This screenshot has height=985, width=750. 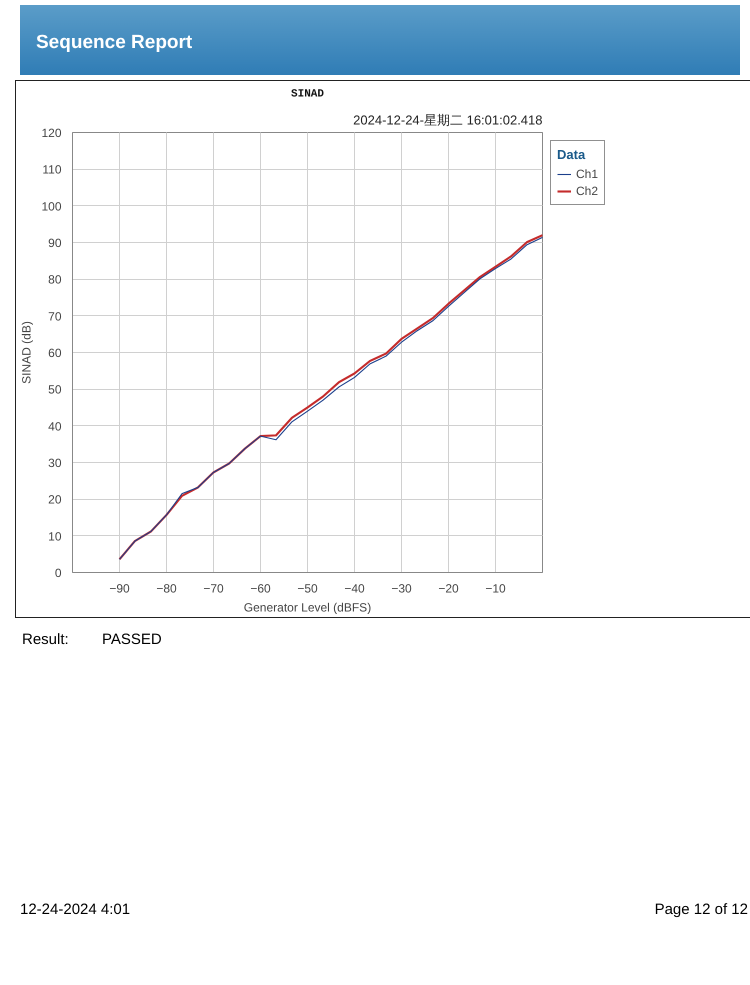 What do you see at coordinates (213, 589) in the screenshot?
I see `x-tick-label: −70` at bounding box center [213, 589].